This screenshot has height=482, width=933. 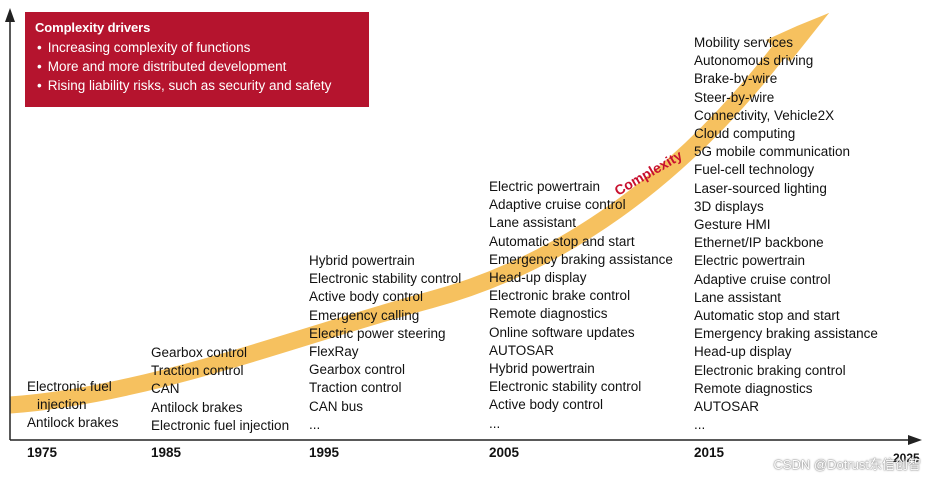 I want to click on feature-item: Laser-sourced lighting, so click(x=760, y=188).